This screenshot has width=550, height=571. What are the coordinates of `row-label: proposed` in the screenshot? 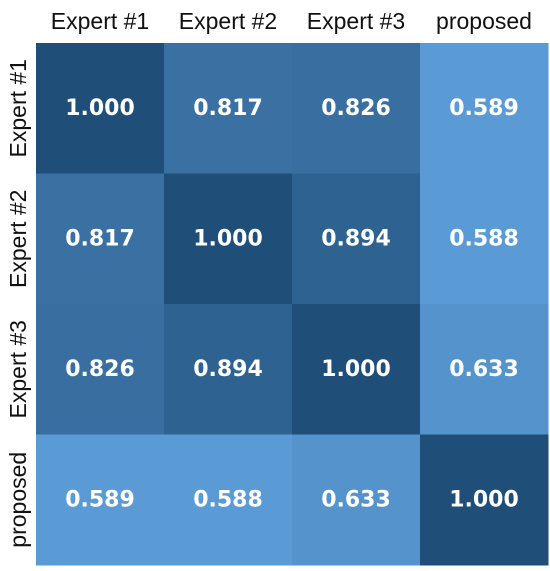 It's located at (18, 500).